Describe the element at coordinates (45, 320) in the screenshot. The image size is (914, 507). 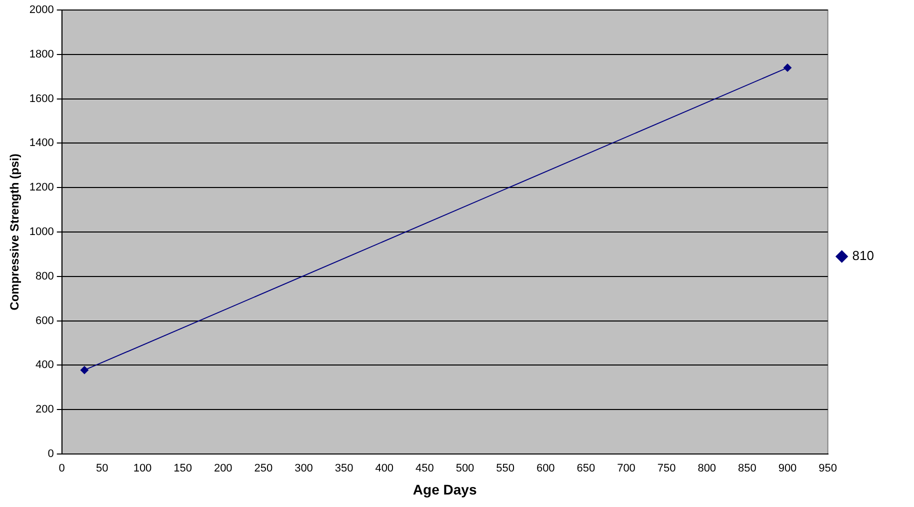
I see `y-tick-label: 600` at that location.